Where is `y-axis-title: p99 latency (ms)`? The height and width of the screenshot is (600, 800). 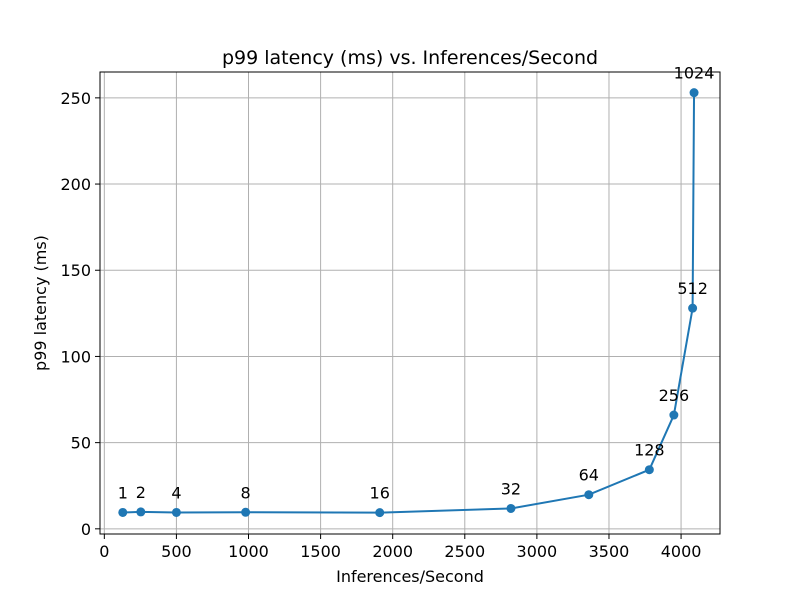 y-axis-title: p99 latency (ms) is located at coordinates (40, 303).